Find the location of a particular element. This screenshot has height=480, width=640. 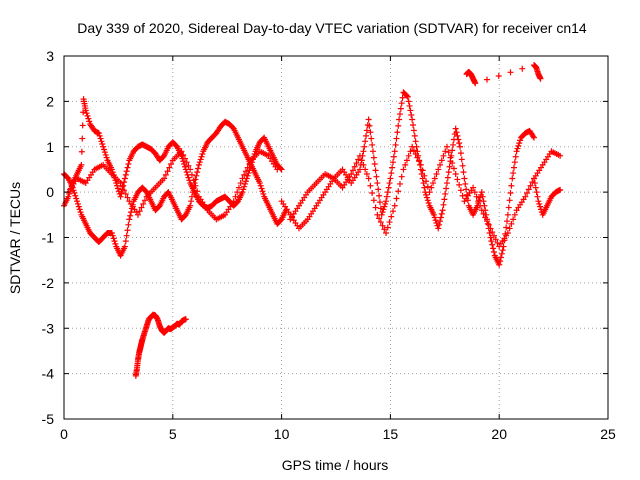

x-tick-label: 5 is located at coordinates (173, 434).